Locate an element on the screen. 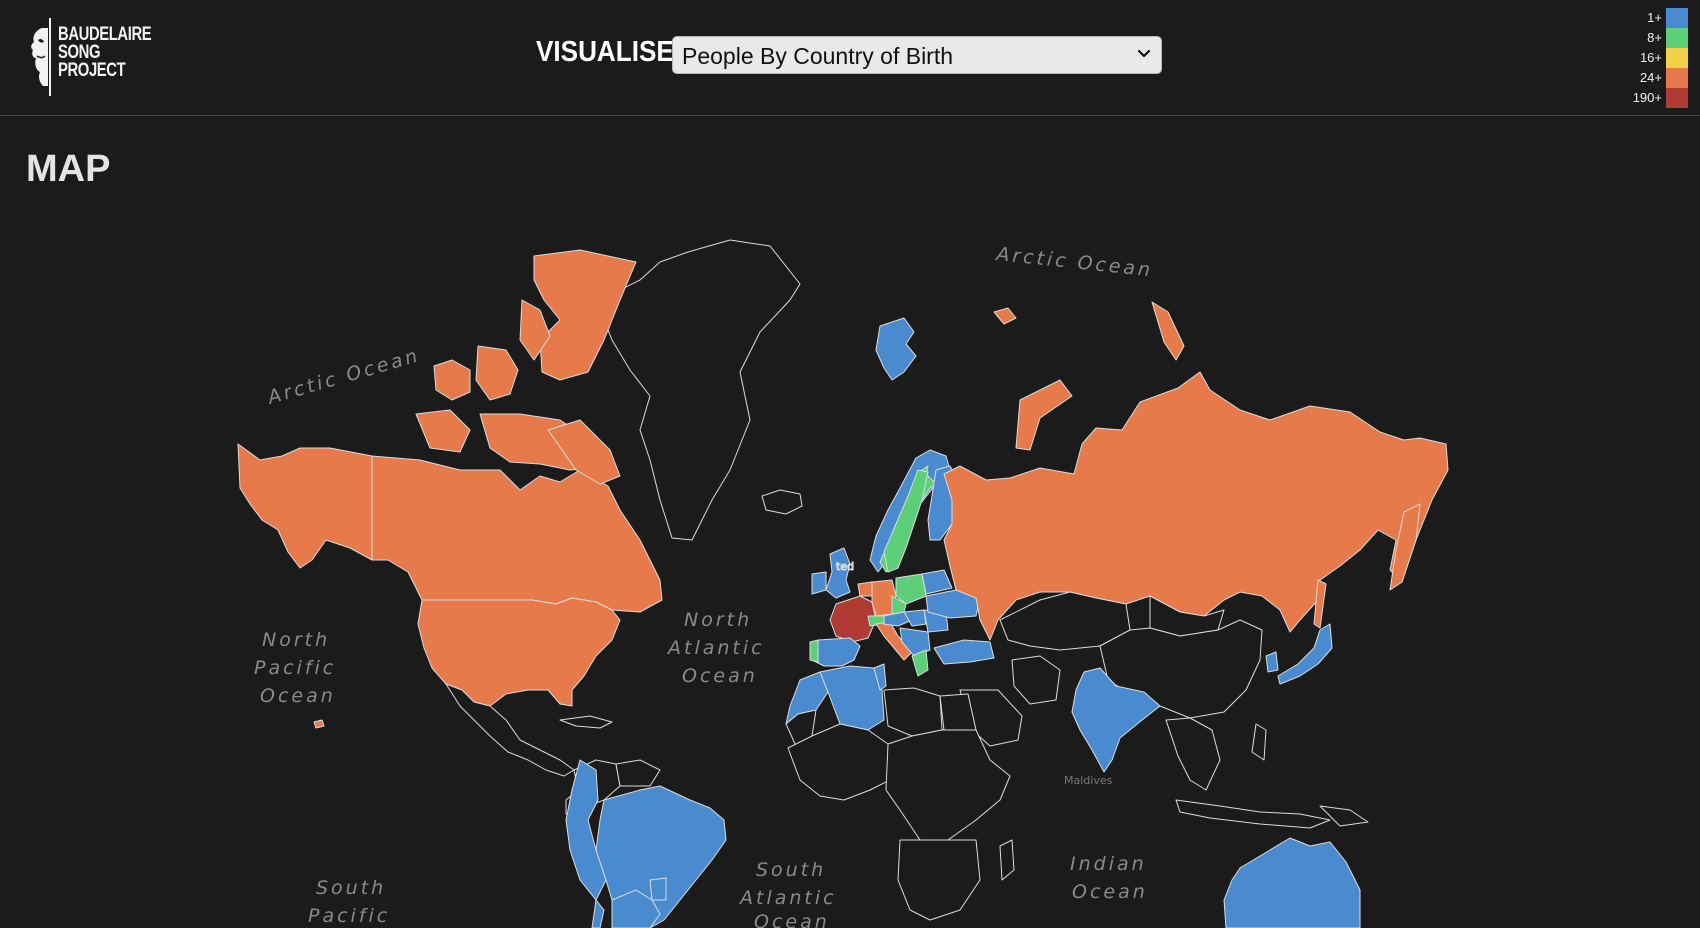  country-usa-alaska is located at coordinates (305, 506).